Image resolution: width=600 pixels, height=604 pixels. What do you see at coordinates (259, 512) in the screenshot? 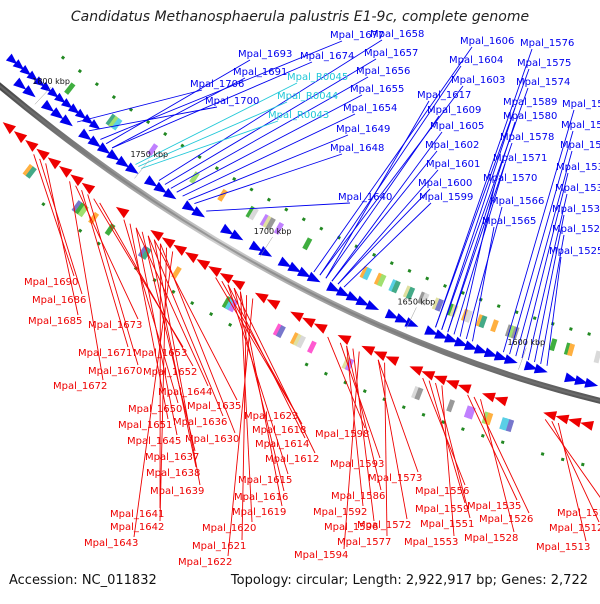
I see `reverse-gene-label: Mpal_1619` at bounding box center [259, 512].